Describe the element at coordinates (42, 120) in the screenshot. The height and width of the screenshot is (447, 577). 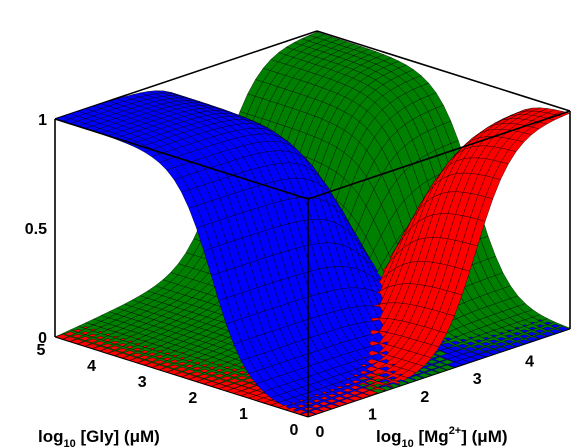
I see `z-tick-label: 1` at that location.